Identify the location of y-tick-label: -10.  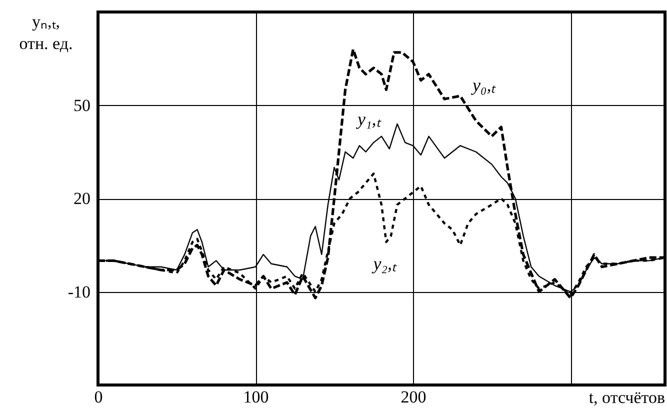
(79, 292).